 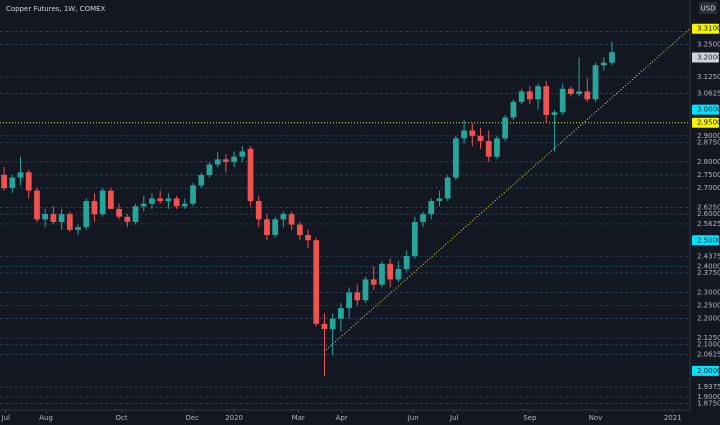 I want to click on price-label: 3.0000, so click(x=708, y=110).